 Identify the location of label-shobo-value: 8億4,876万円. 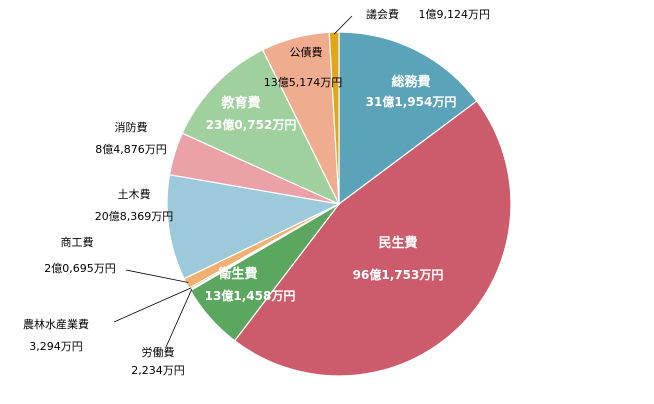
(131, 149).